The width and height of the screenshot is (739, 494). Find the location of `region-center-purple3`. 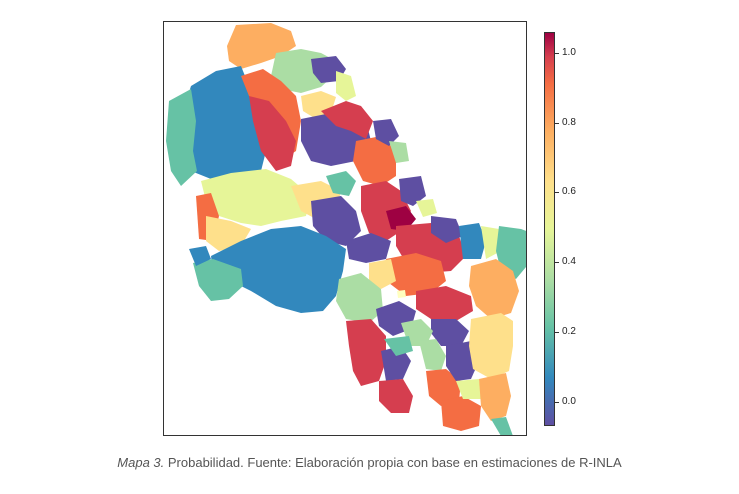

region-center-purple3 is located at coordinates (368, 248).